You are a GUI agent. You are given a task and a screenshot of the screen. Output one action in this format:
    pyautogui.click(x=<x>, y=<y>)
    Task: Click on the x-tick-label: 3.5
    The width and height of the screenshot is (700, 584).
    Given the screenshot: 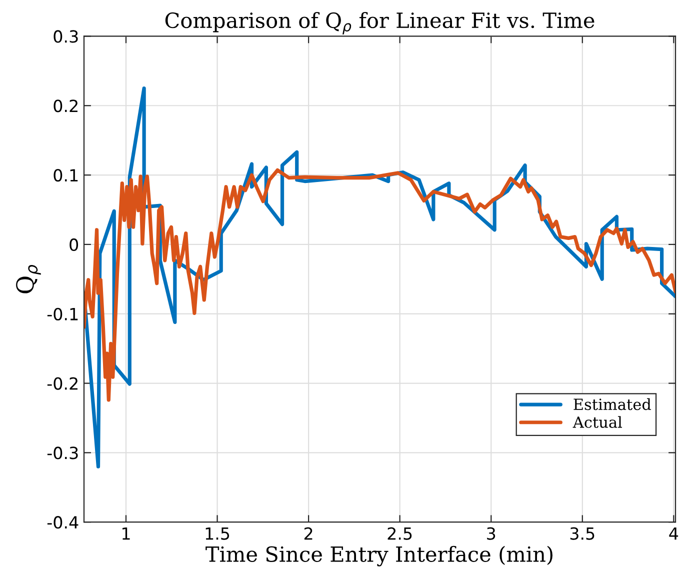 What is the action you would take?
    pyautogui.click(x=582, y=533)
    